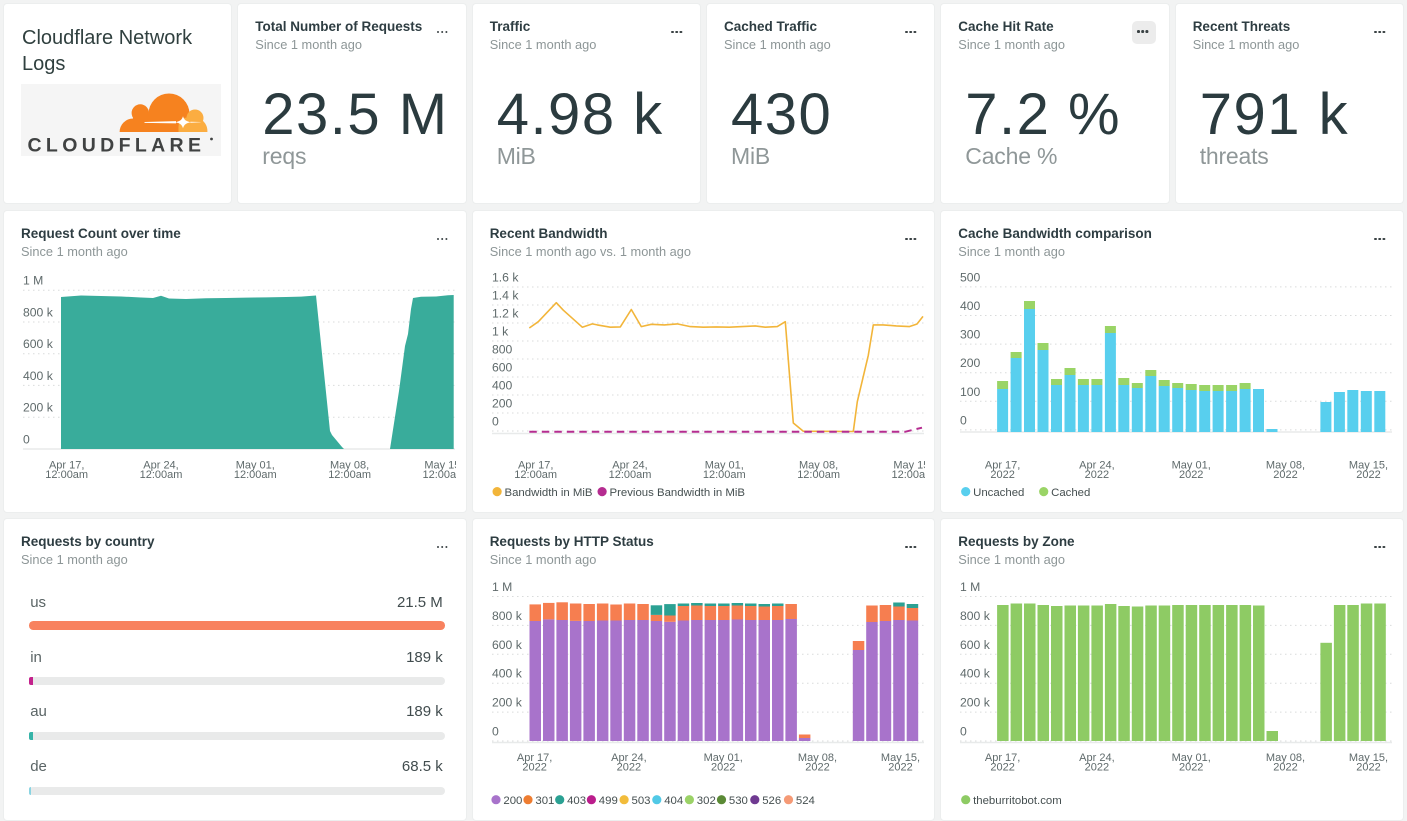  Describe the element at coordinates (771, 801) in the screenshot. I see `svg-text: 526` at that location.